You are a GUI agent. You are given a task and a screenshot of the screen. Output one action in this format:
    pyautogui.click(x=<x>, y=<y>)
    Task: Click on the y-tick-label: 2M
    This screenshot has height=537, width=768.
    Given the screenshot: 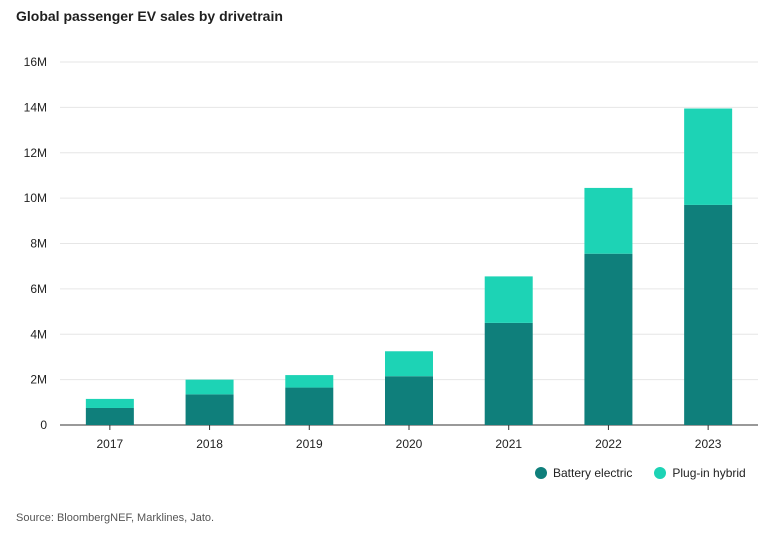 What is the action you would take?
    pyautogui.click(x=38, y=380)
    